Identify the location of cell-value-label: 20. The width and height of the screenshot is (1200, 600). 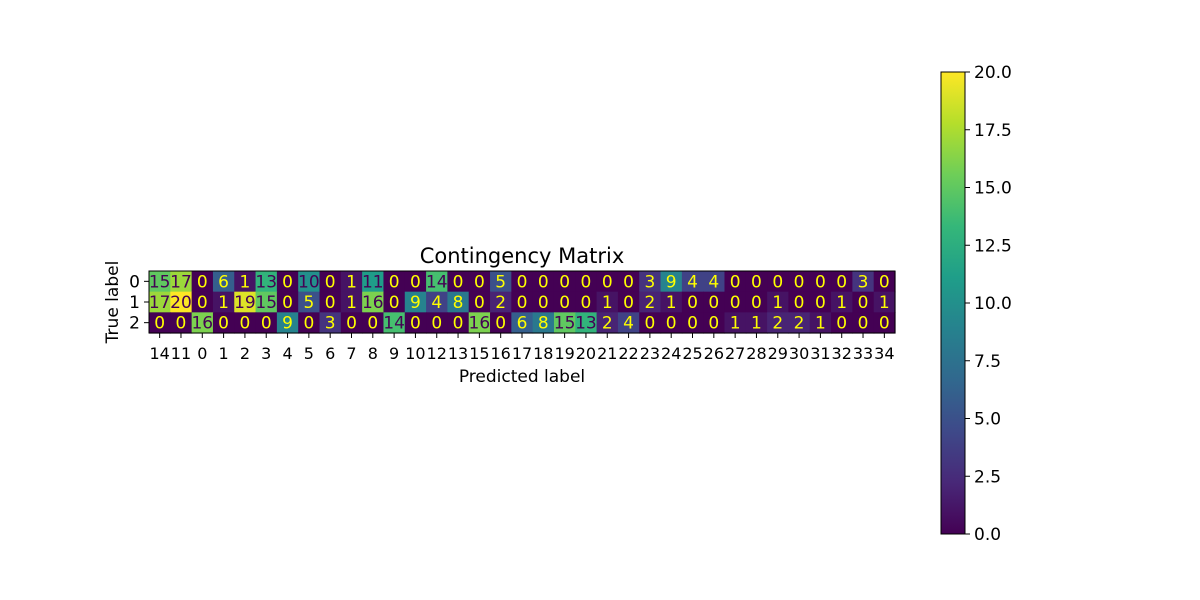
(181, 303).